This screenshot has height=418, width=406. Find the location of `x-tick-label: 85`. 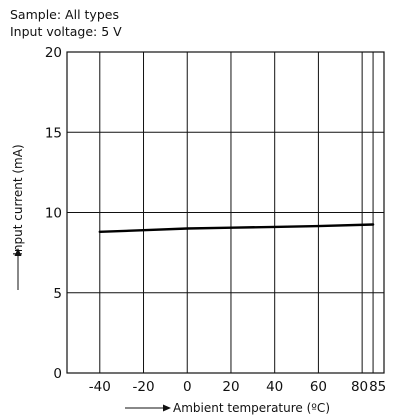

x-tick-label: 85 is located at coordinates (377, 387).